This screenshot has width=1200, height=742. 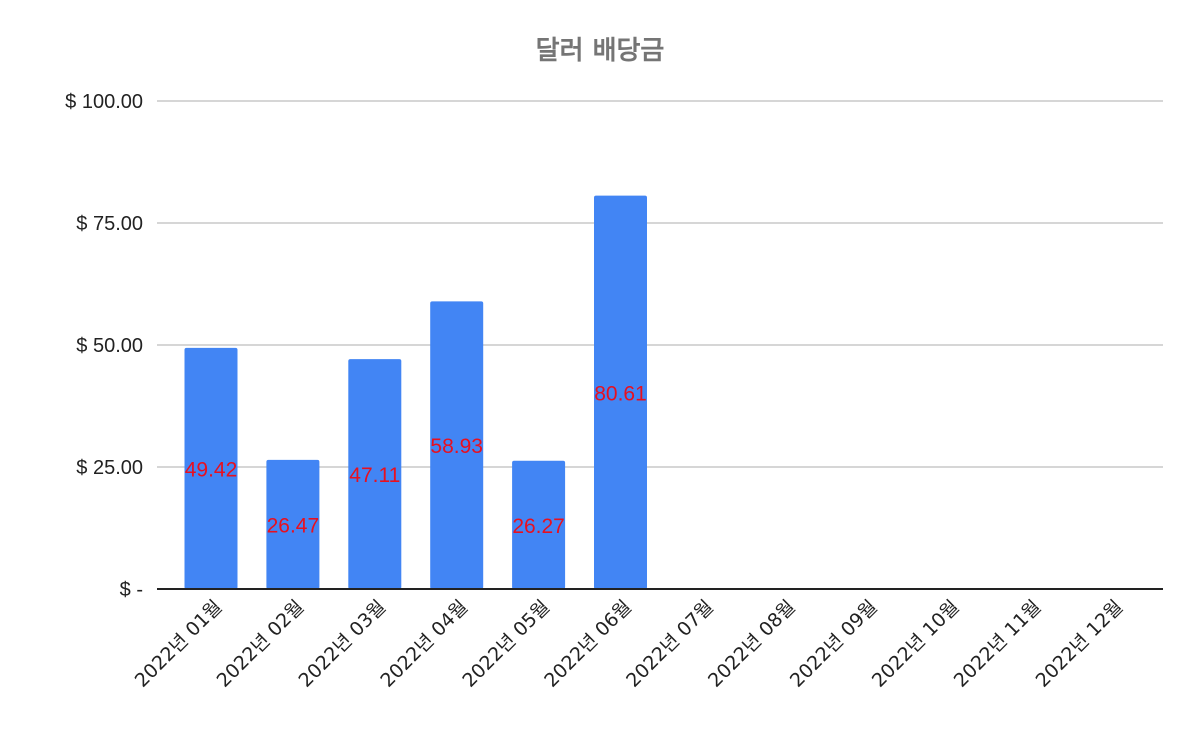 I want to click on data-label: 58.93, so click(x=456, y=446).